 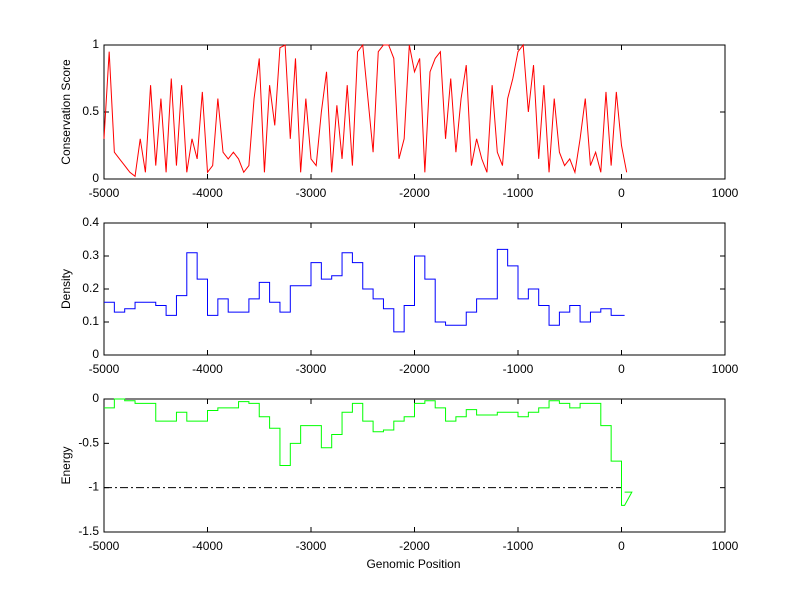 What do you see at coordinates (66, 289) in the screenshot?
I see `y-axis-label: Density` at bounding box center [66, 289].